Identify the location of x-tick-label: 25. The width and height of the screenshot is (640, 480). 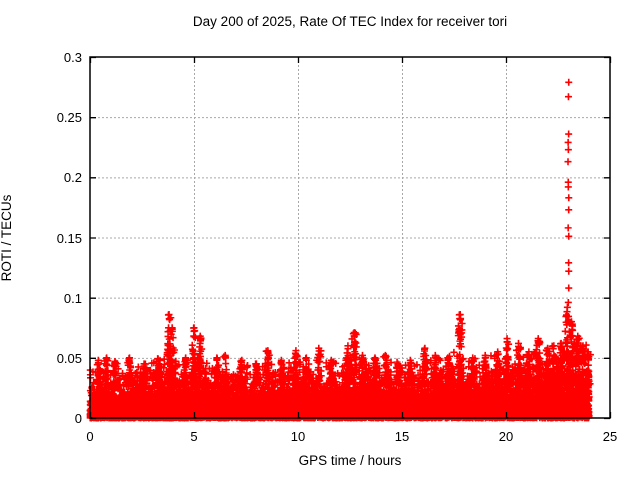
(610, 436).